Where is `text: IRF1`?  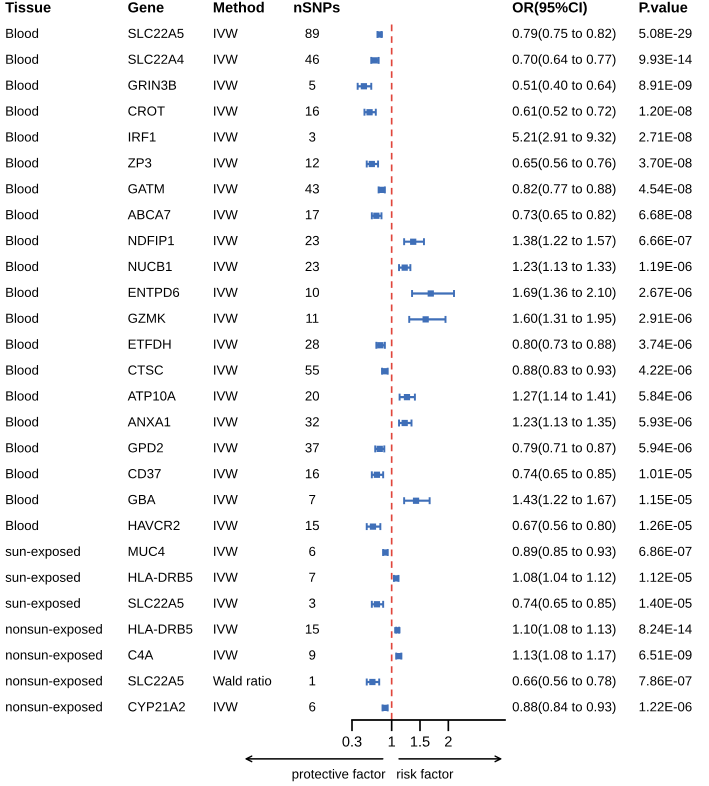
text: IRF1 is located at coordinates (142, 137).